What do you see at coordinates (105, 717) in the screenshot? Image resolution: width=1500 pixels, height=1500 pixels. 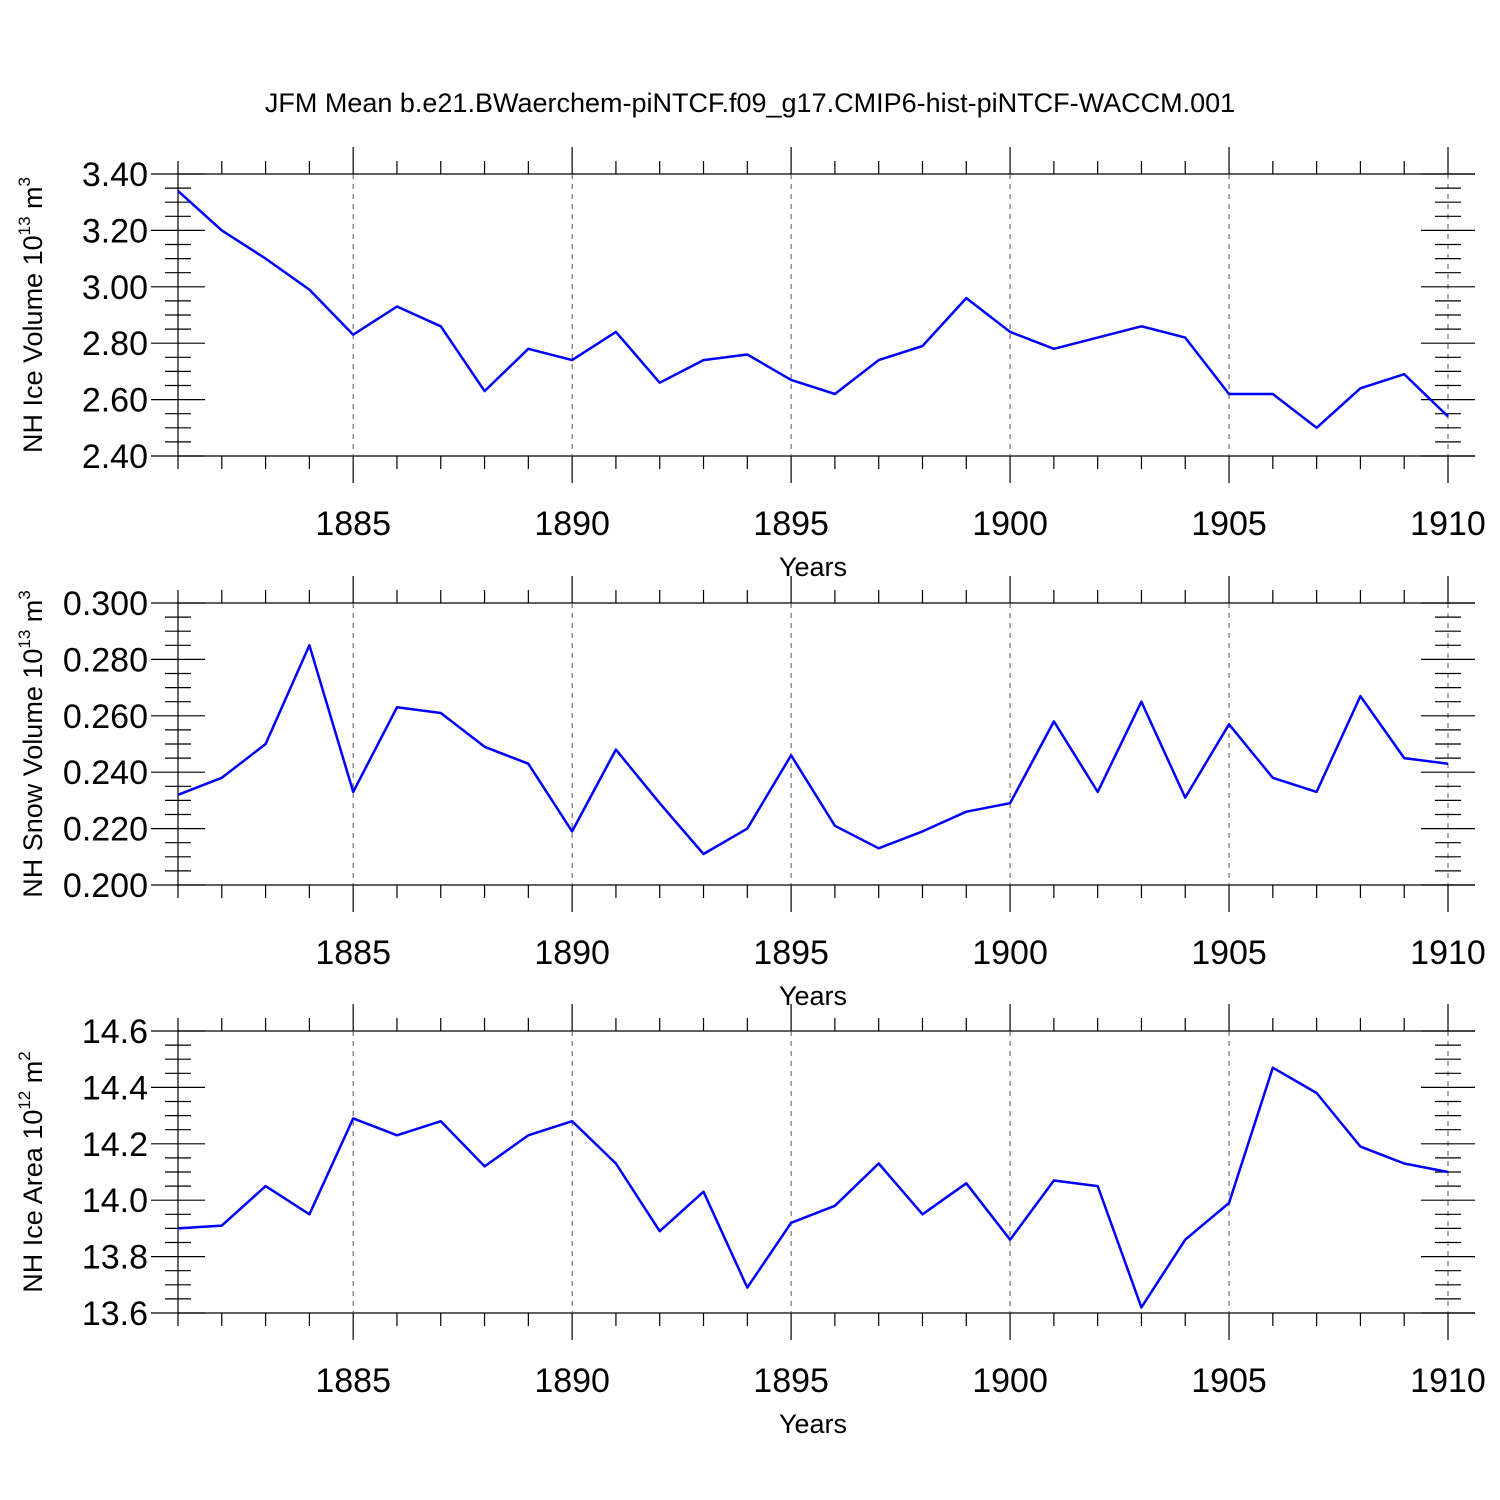 I see `y-tick-label: 0.260` at bounding box center [105, 717].